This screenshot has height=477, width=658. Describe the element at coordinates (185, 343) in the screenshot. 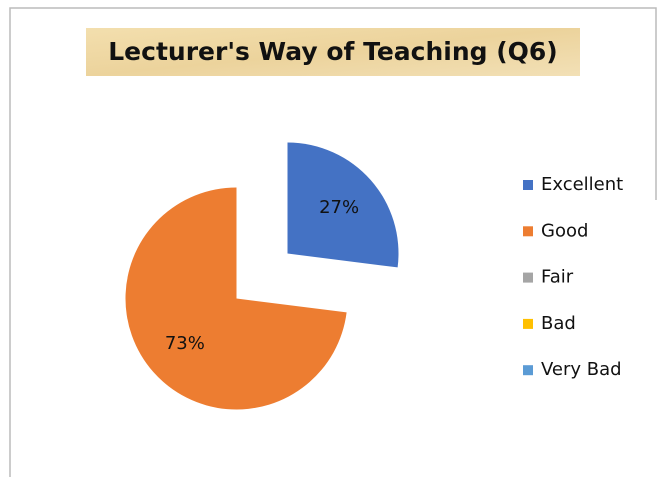

I see `data-label: 73%` at that location.